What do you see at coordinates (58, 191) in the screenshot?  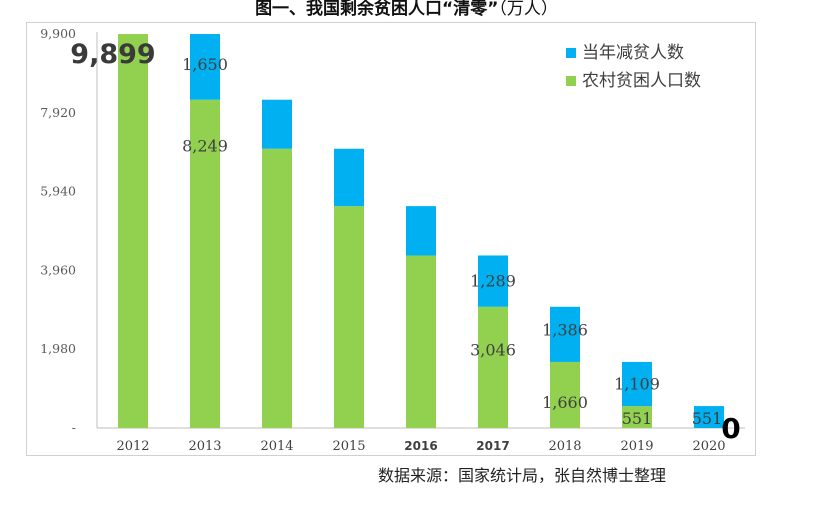 I see `y-tick-label: 5,940` at bounding box center [58, 191].